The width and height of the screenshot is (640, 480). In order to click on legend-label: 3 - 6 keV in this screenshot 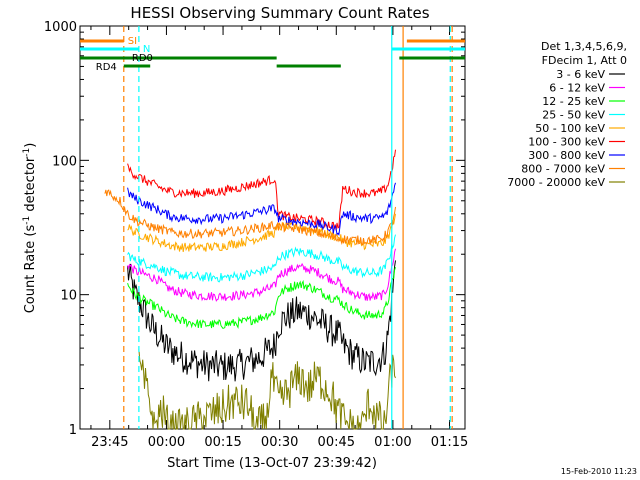, I will do `click(580, 74)`.